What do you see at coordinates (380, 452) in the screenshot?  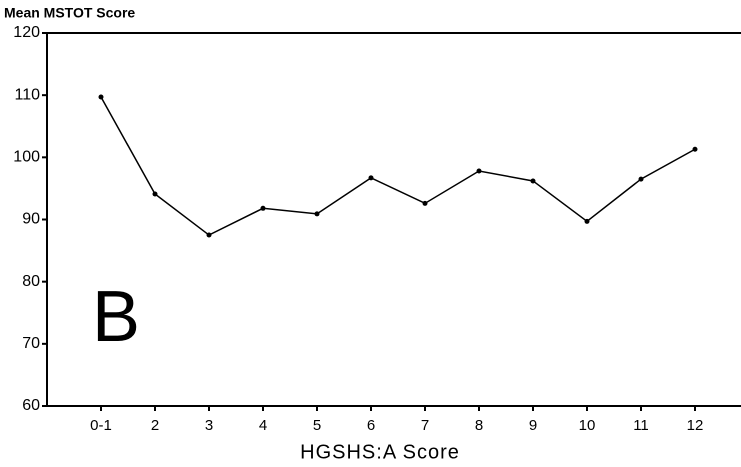 I see `x-axis-label: HGSHS:A Score` at bounding box center [380, 452].